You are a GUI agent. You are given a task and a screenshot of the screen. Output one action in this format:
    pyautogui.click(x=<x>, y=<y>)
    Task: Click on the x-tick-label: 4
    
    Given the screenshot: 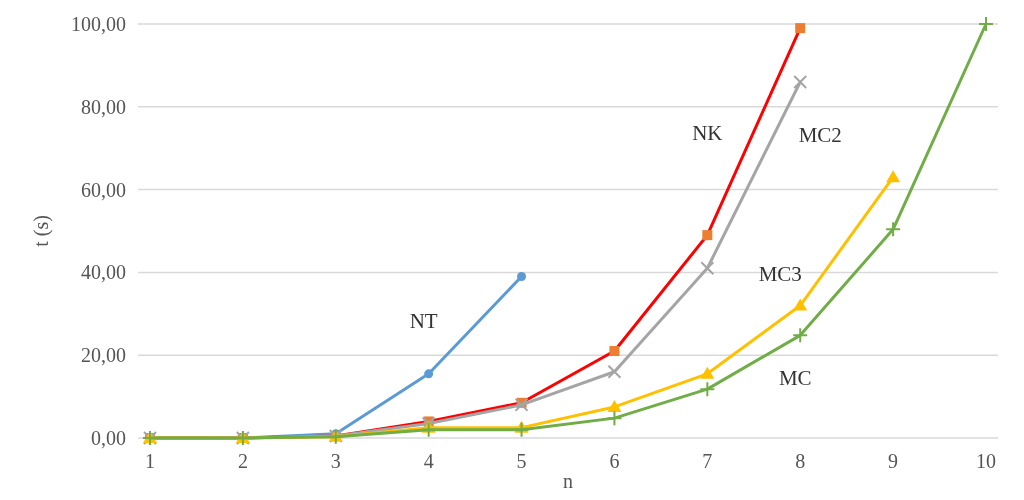 What is the action you would take?
    pyautogui.click(x=428, y=461)
    